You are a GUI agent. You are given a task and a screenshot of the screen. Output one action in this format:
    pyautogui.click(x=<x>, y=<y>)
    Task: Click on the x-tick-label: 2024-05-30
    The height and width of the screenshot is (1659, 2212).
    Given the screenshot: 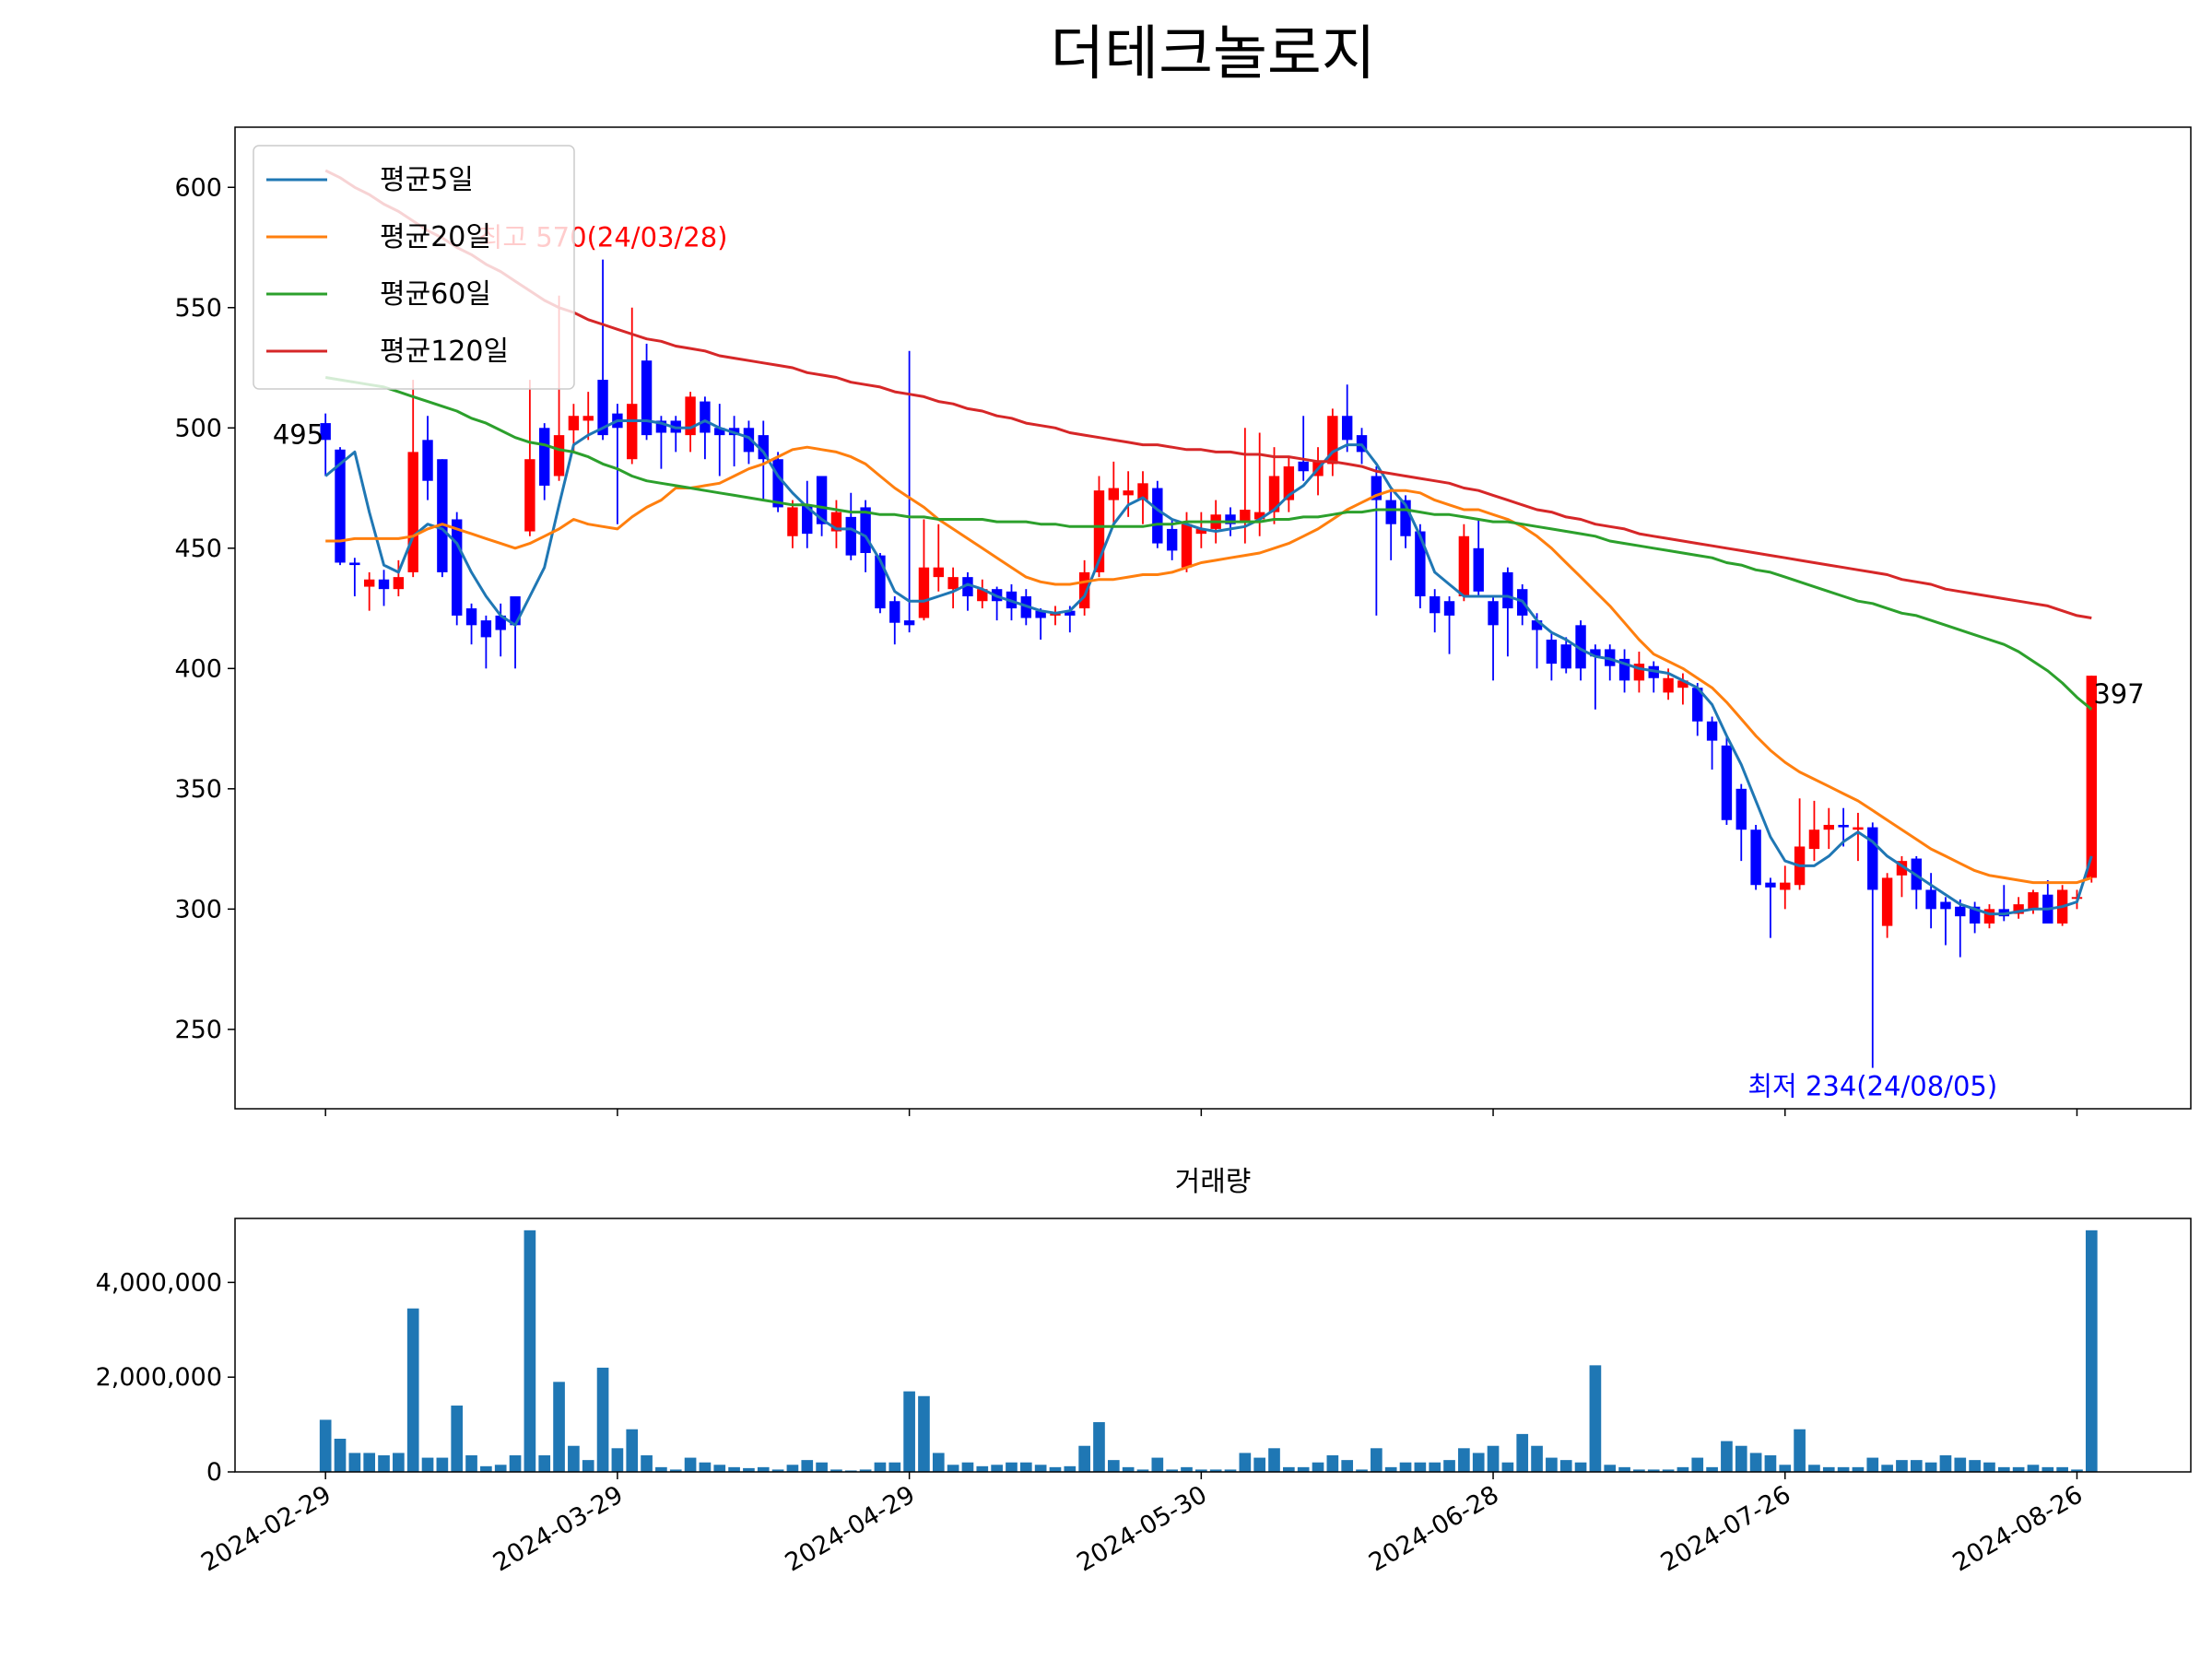 What is the action you would take?
    pyautogui.click(x=1141, y=1528)
    